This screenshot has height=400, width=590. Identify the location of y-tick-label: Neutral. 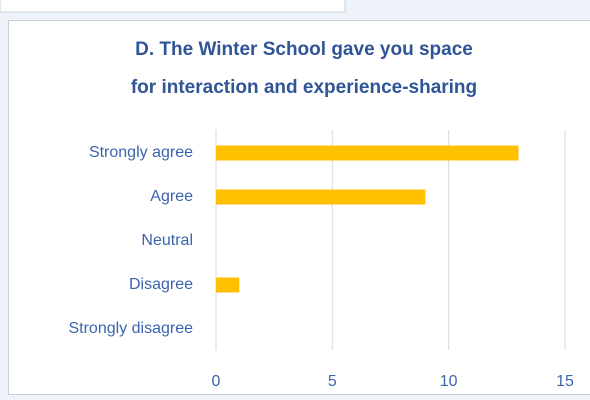
(167, 240).